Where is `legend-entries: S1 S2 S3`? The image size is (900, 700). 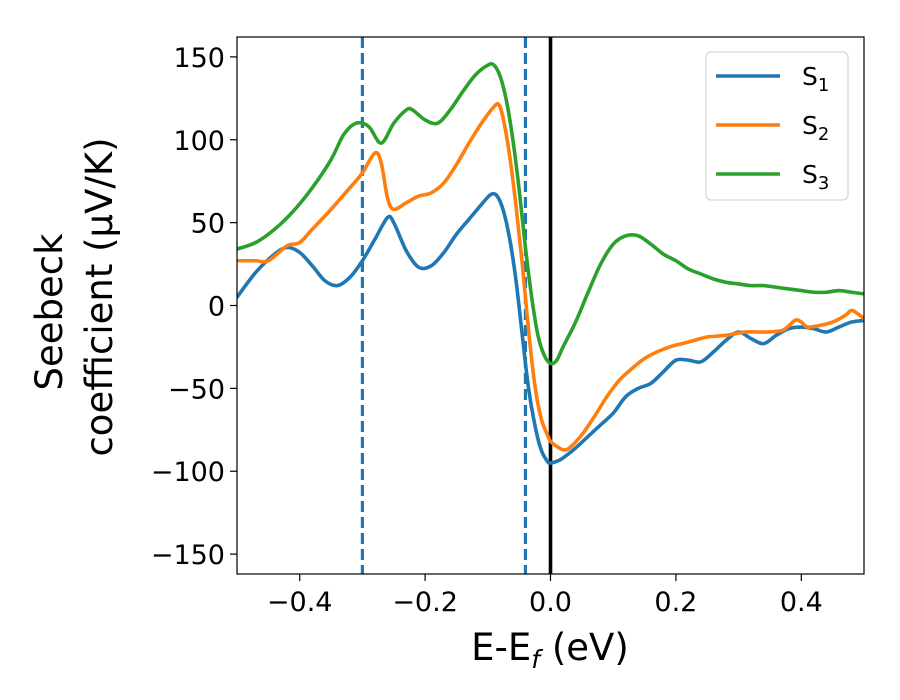
legend-entries: S1 S2 S3 is located at coordinates (772, 128).